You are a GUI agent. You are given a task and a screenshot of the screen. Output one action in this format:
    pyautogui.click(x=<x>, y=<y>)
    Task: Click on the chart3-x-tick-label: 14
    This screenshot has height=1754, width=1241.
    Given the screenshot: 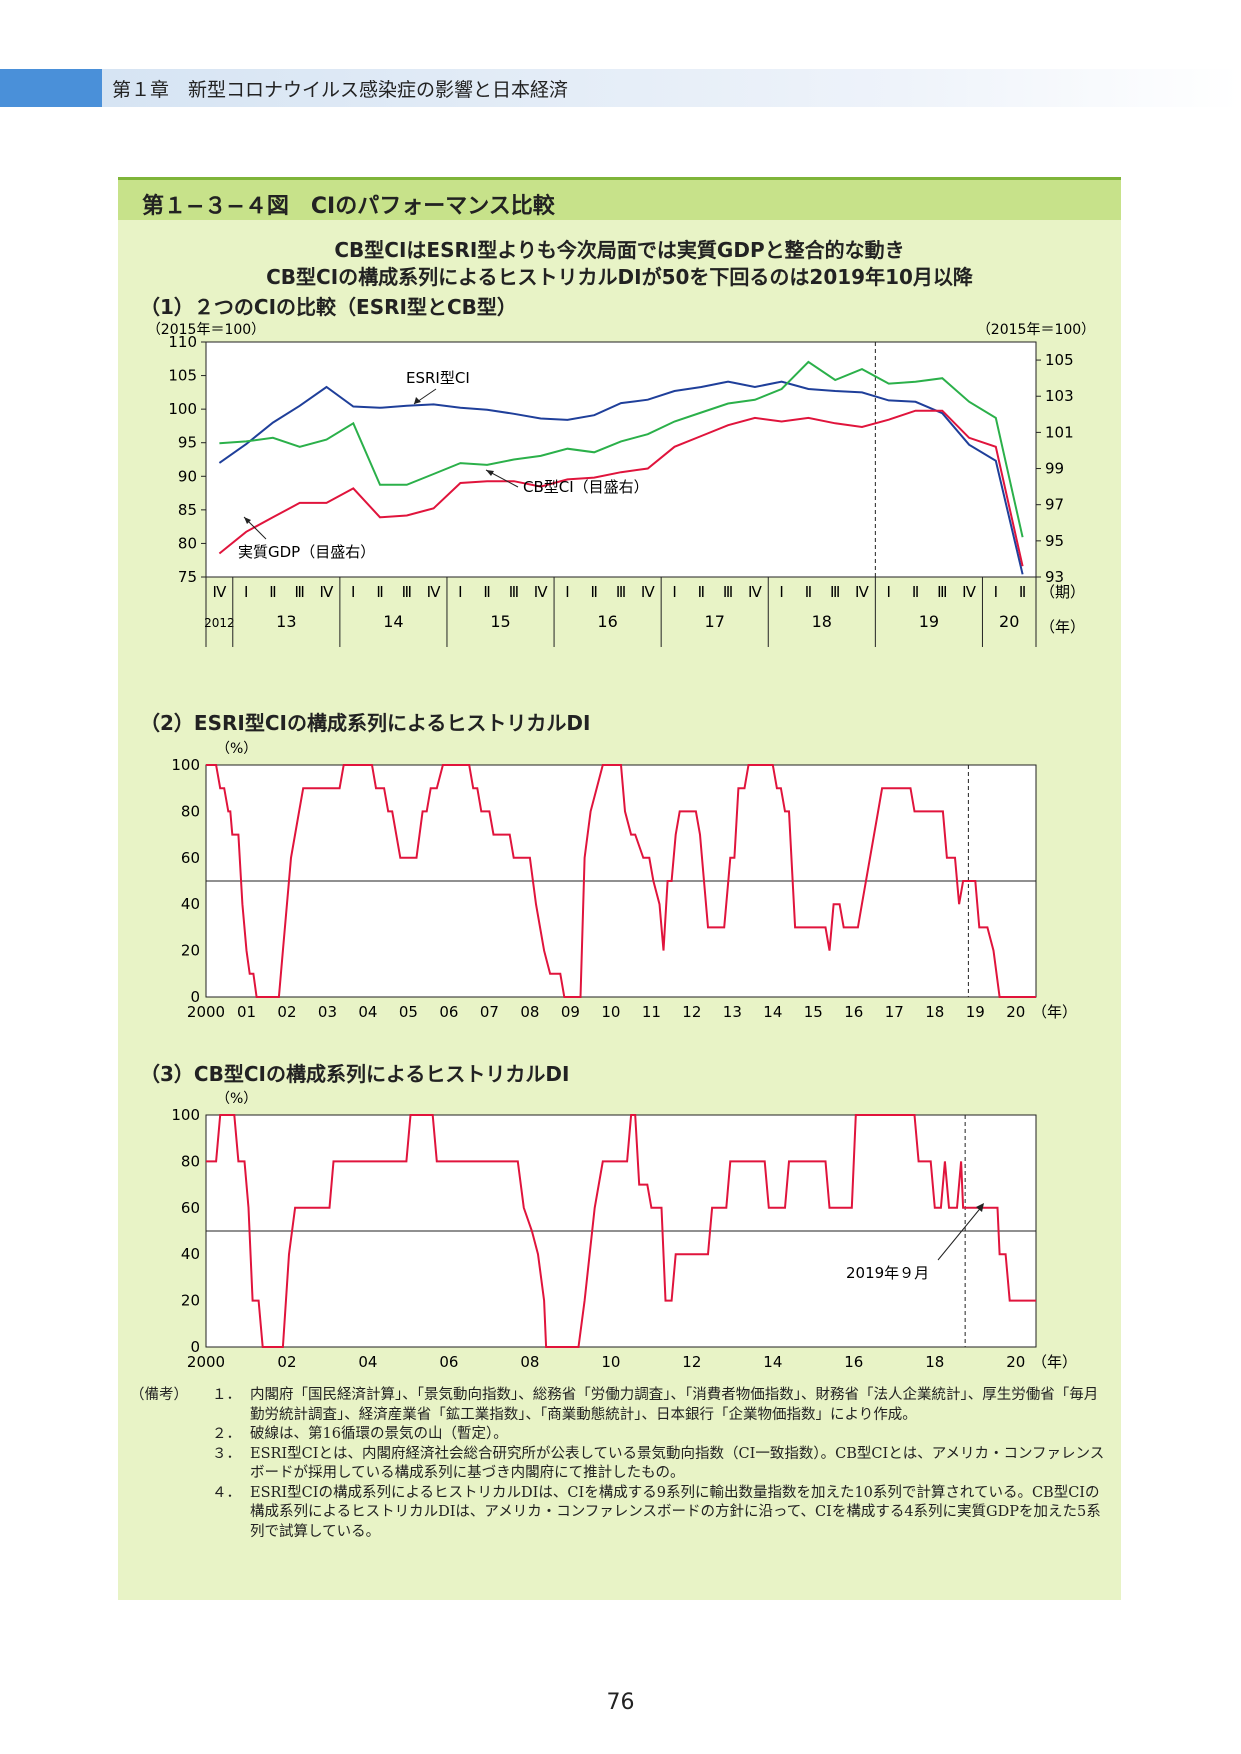 What is the action you would take?
    pyautogui.click(x=772, y=1362)
    